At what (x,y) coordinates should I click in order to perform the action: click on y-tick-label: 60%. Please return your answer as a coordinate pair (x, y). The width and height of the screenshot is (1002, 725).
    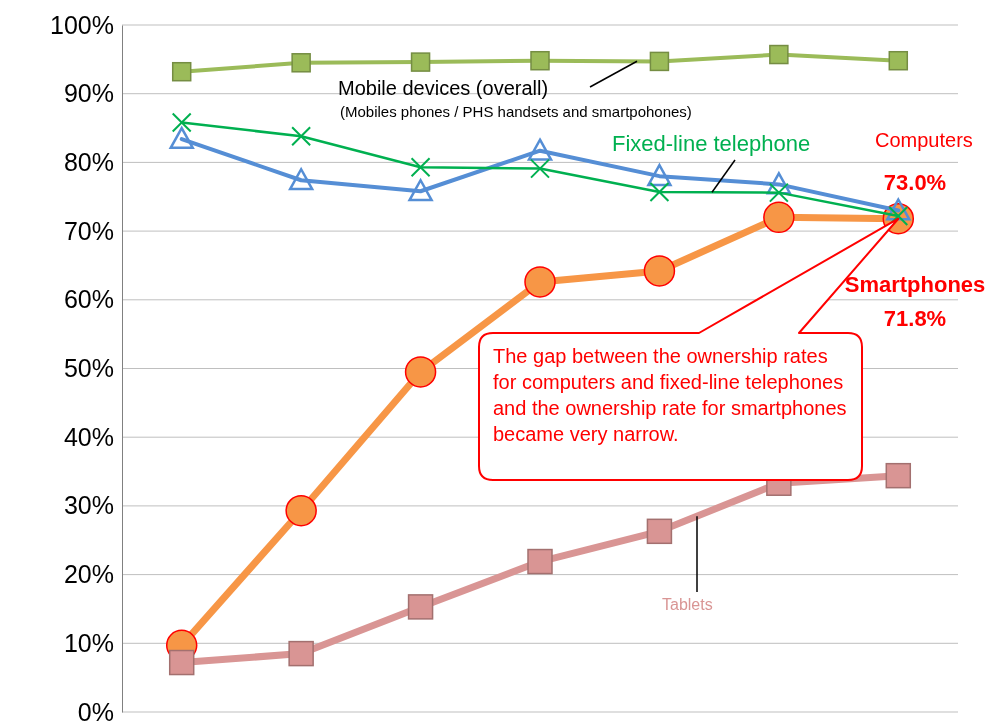
    Looking at the image, I should click on (88, 299).